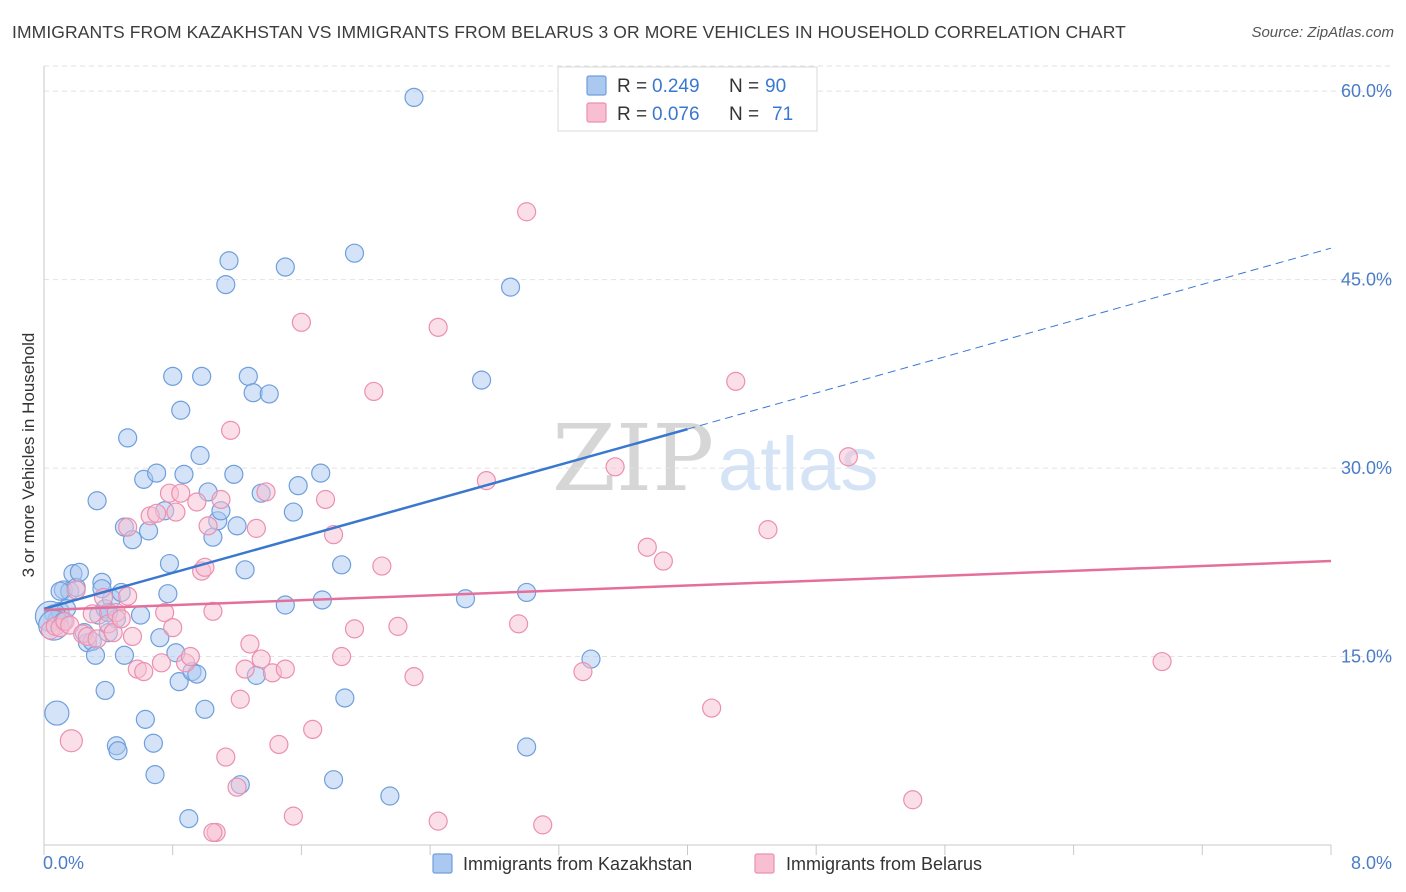 The height and width of the screenshot is (892, 1406). Describe the element at coordinates (744, 114) in the screenshot. I see `legend-n-label-belarus: N =` at that location.